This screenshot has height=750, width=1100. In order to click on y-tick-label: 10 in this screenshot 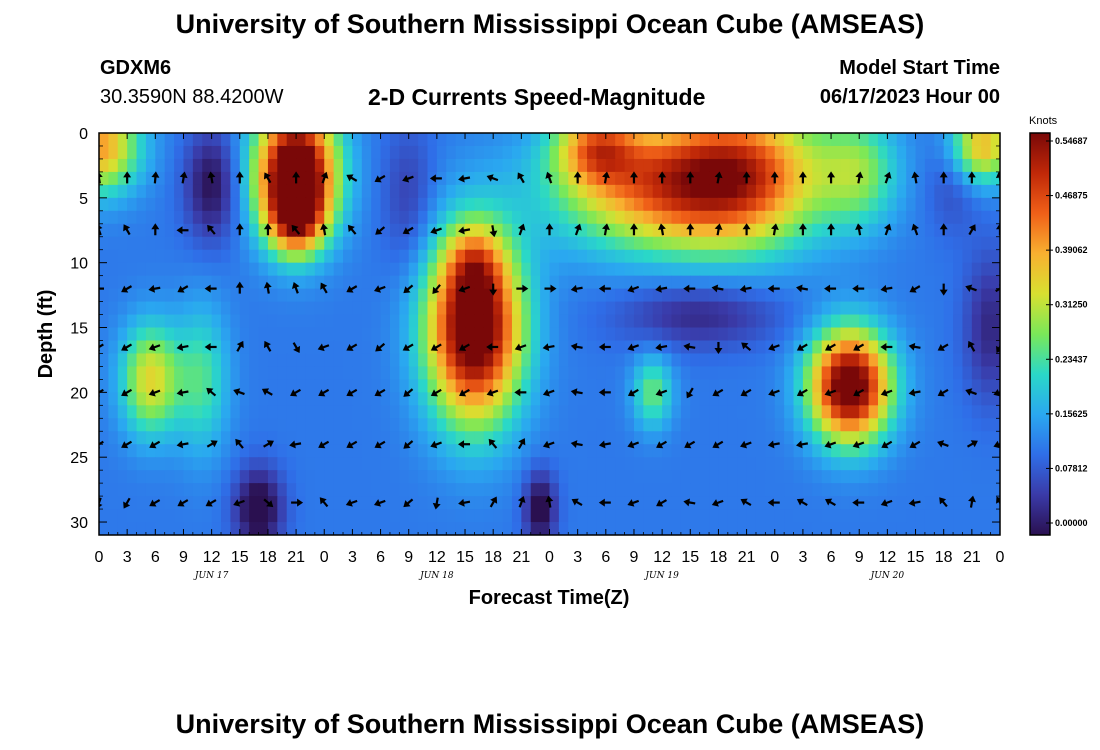, I will do `click(79, 264)`.